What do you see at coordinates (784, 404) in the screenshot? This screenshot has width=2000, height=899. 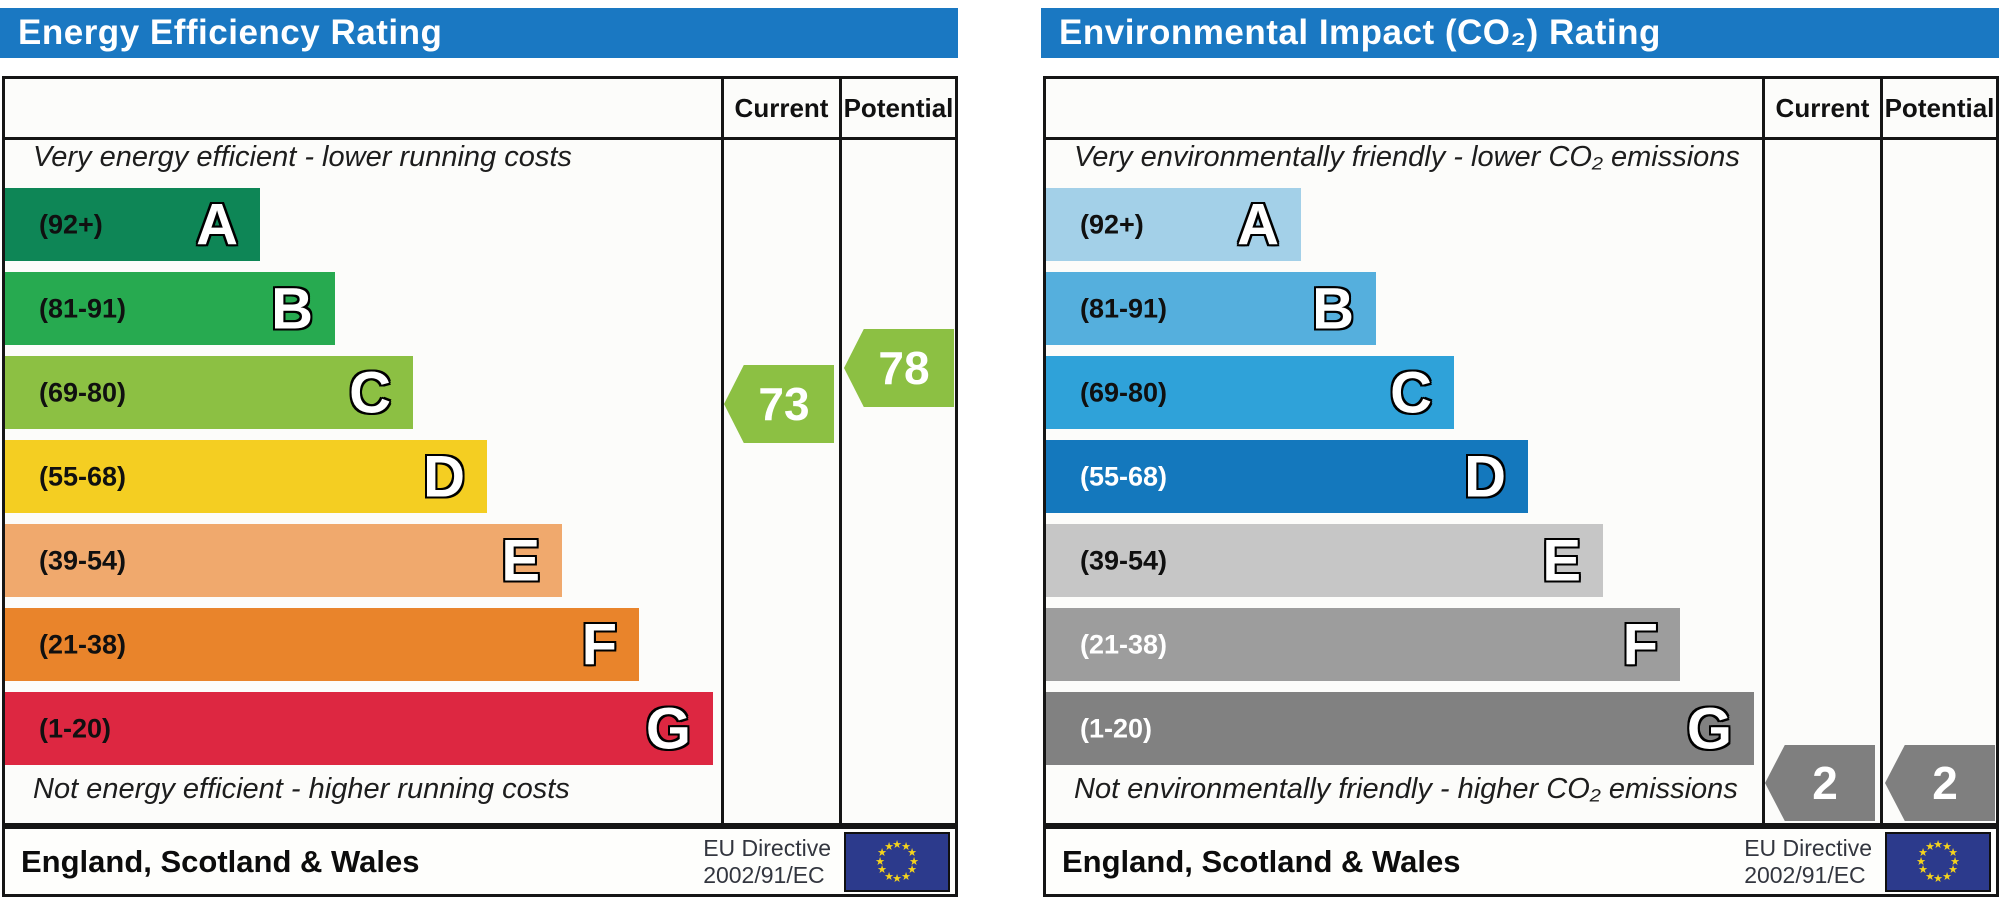 I see `current-rating-value: 73` at bounding box center [784, 404].